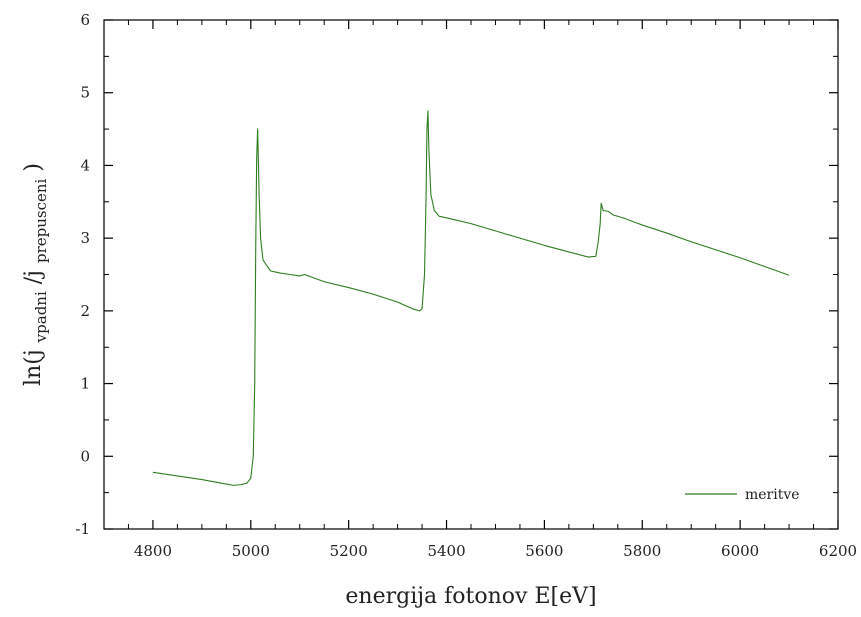 The width and height of the screenshot is (861, 617). What do you see at coordinates (85, 456) in the screenshot?
I see `y-tick-label: 0` at bounding box center [85, 456].